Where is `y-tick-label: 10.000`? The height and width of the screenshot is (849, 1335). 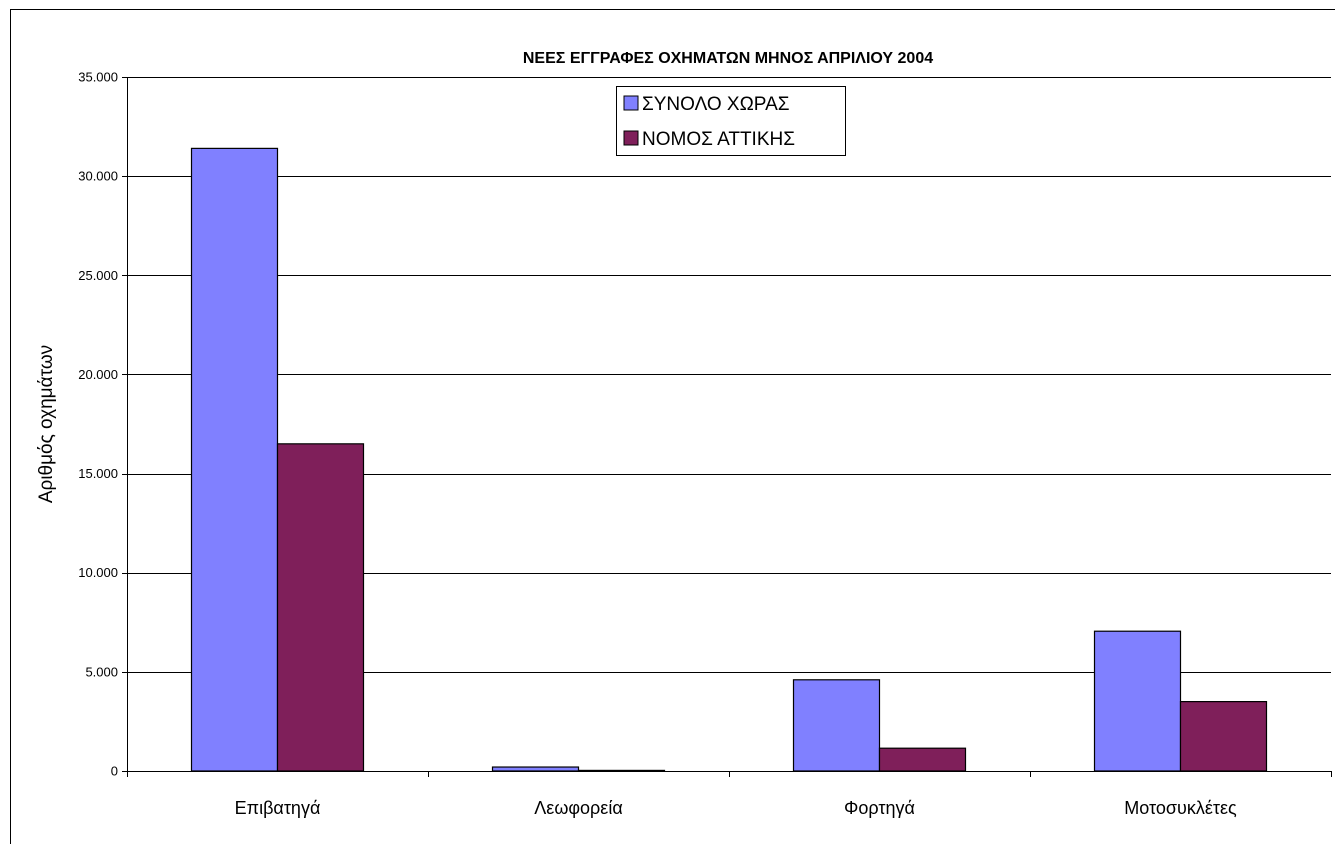
y-tick-label: 10.000 is located at coordinates (98, 572).